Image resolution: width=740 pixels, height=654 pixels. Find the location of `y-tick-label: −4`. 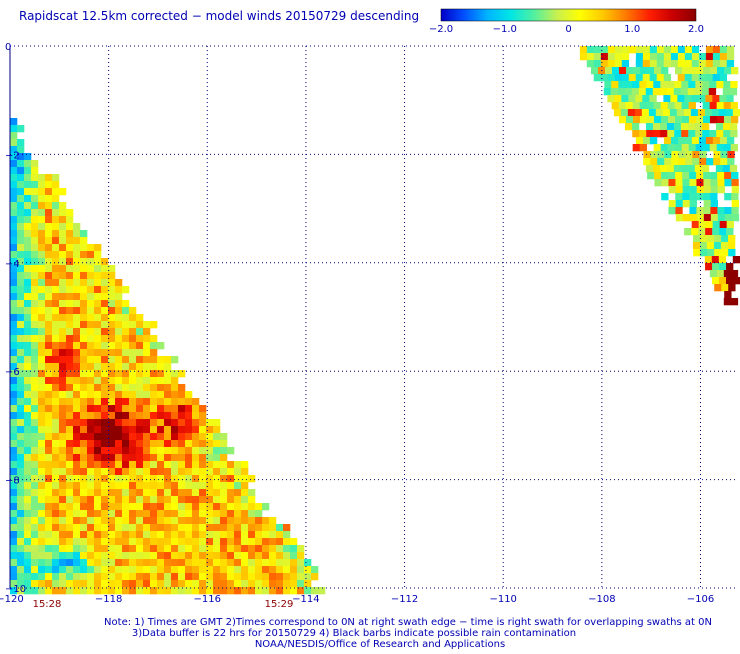

y-tick-label: −4 is located at coordinates (12, 264).